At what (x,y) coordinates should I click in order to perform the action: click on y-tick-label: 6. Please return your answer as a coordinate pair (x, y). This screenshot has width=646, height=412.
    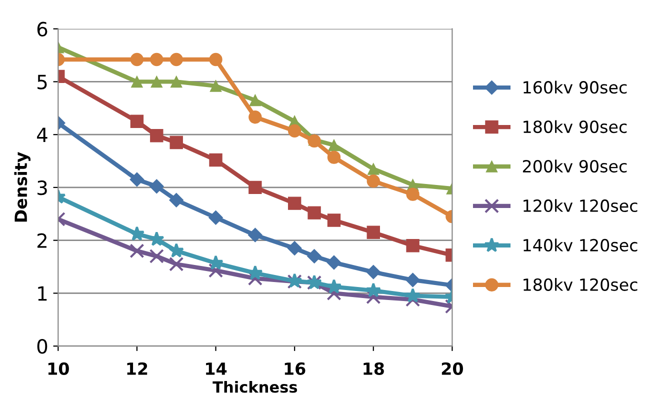
    Looking at the image, I should click on (42, 29).